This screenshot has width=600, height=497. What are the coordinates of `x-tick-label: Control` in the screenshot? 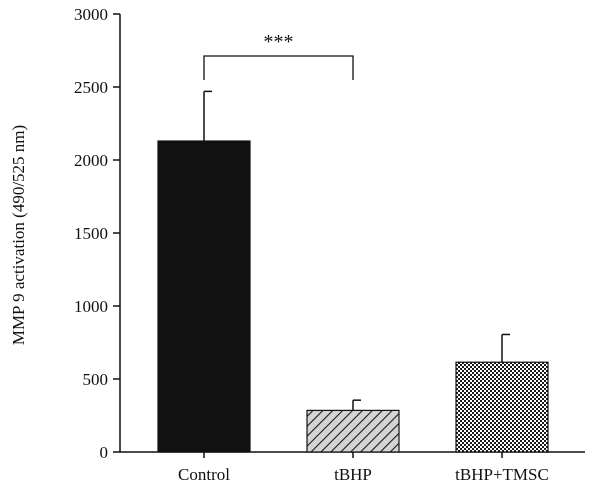 It's located at (204, 474).